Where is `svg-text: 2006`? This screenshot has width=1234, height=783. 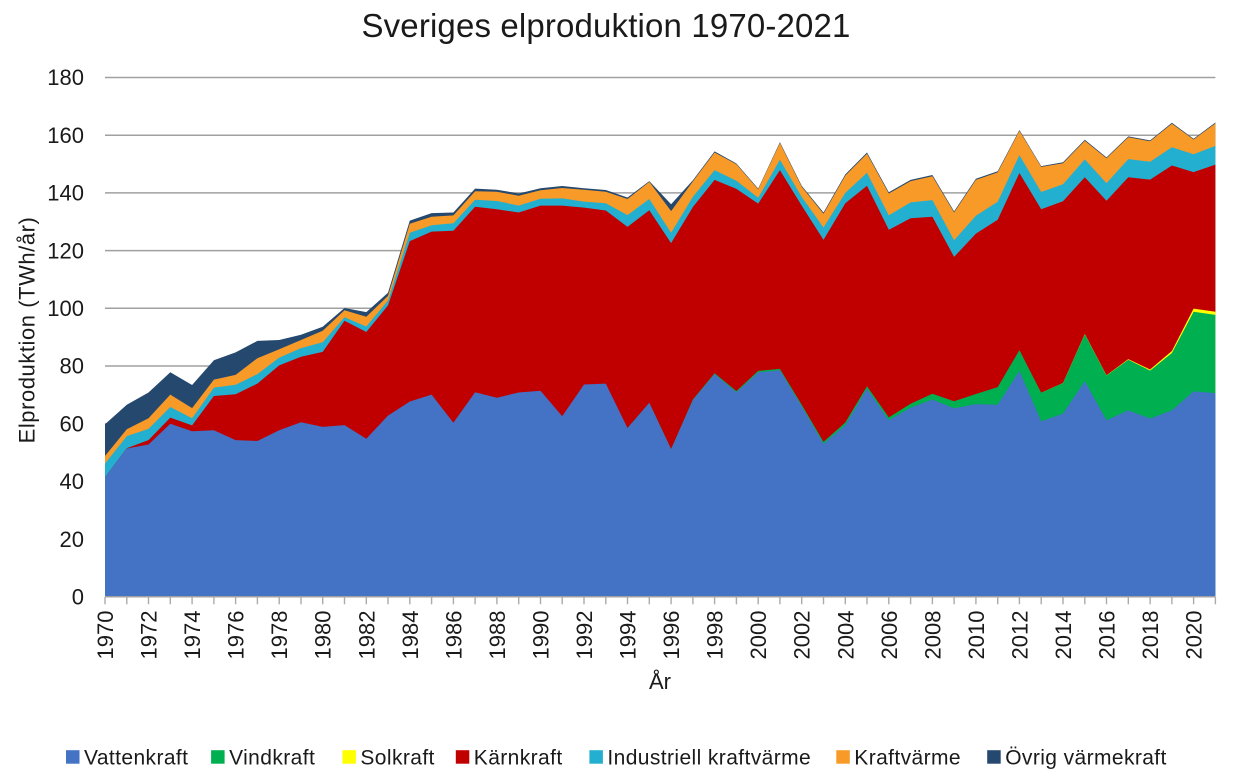 svg-text: 2006 is located at coordinates (889, 635).